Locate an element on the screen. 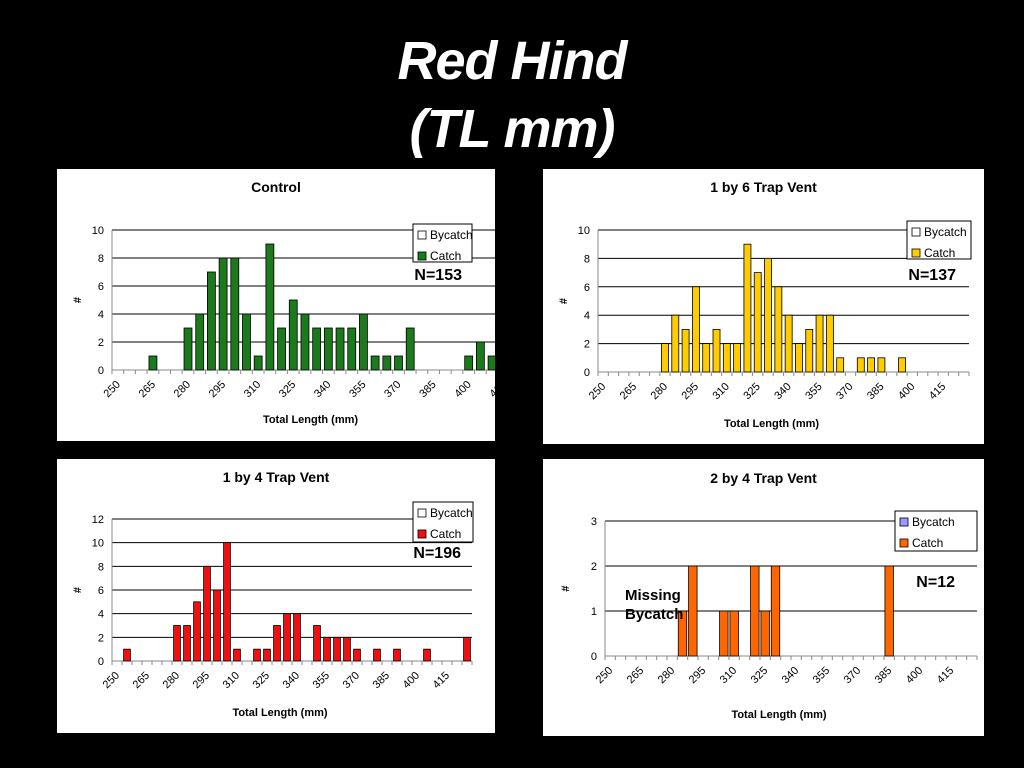  slide-title-line-2: (TL mm) is located at coordinates (512, 129).